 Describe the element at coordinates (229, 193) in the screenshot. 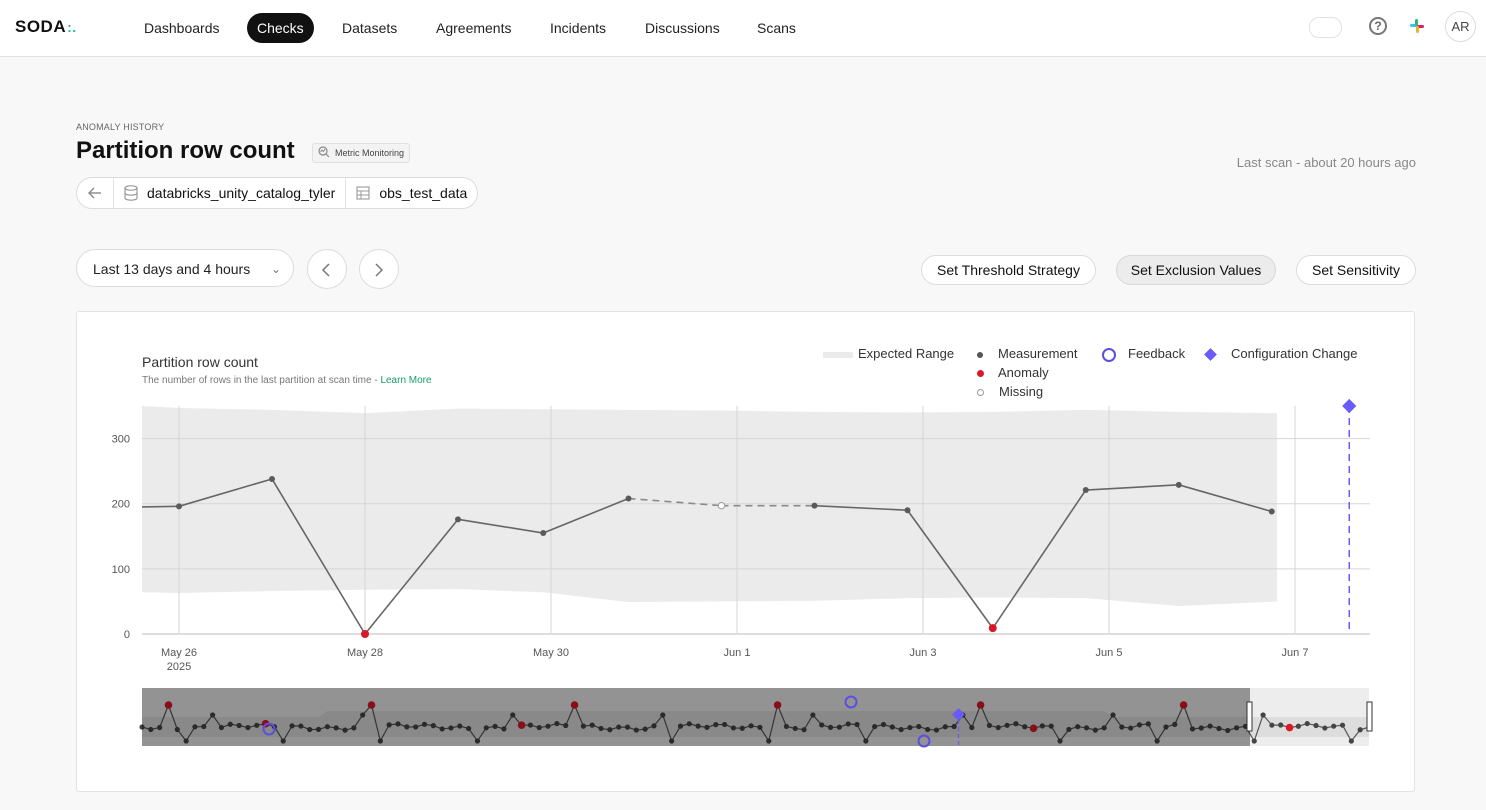

I see `breadcrumb-datasource: databricks_unity_catalog_tyler` at that location.